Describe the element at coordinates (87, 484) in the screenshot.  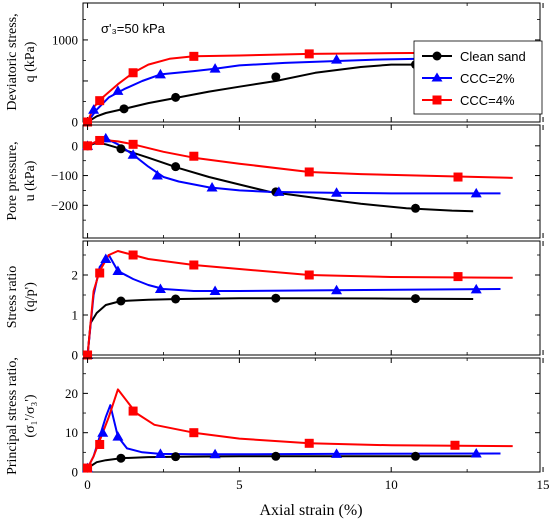
I see `x-tick-label: 0` at that location.